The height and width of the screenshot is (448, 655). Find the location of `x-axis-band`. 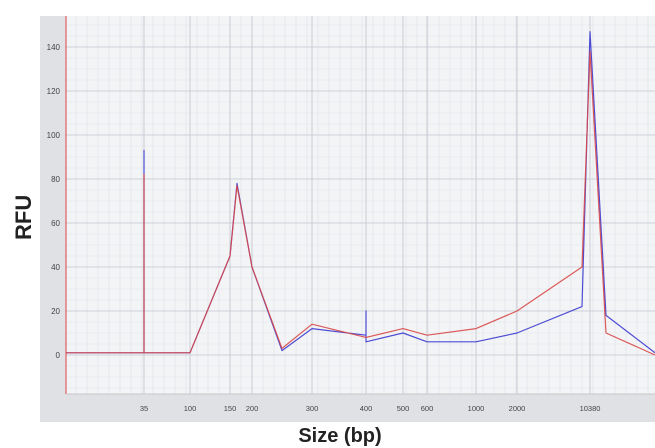

x-axis-band is located at coordinates (360, 408).